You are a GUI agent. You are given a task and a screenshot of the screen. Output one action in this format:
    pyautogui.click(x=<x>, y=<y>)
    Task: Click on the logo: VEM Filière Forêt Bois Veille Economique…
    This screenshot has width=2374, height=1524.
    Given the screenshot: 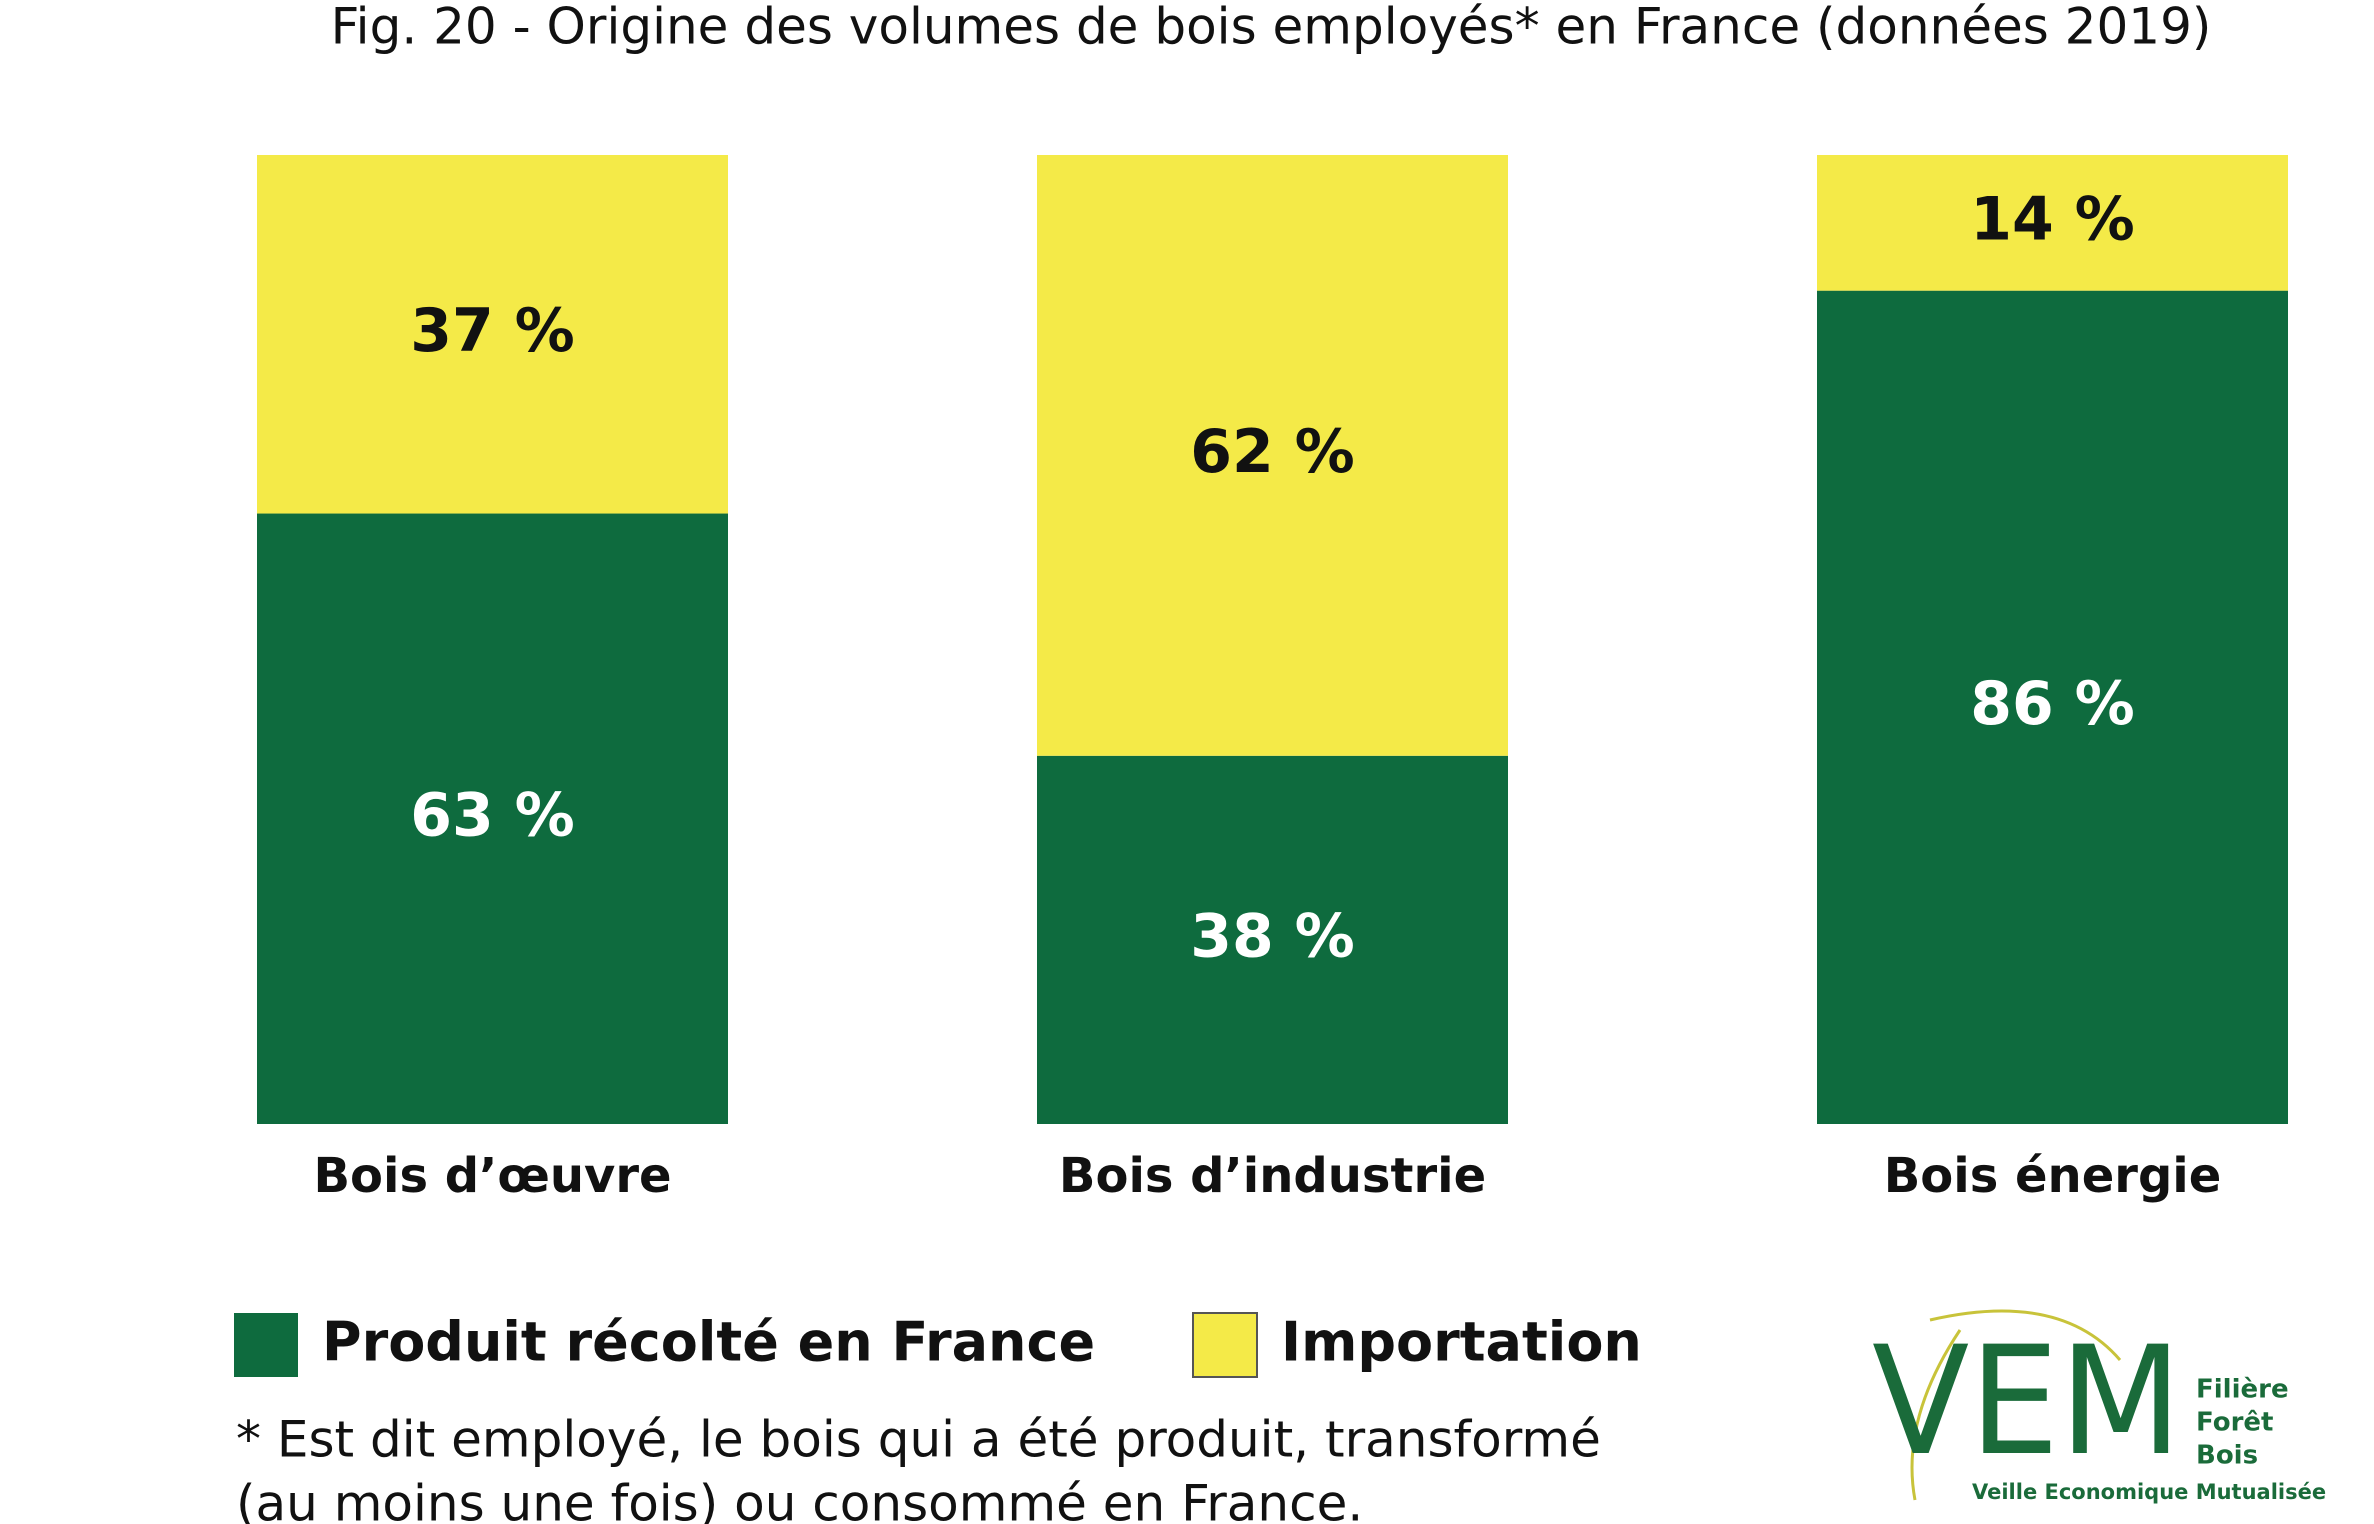 What is the action you would take?
    pyautogui.click(x=2099, y=1406)
    